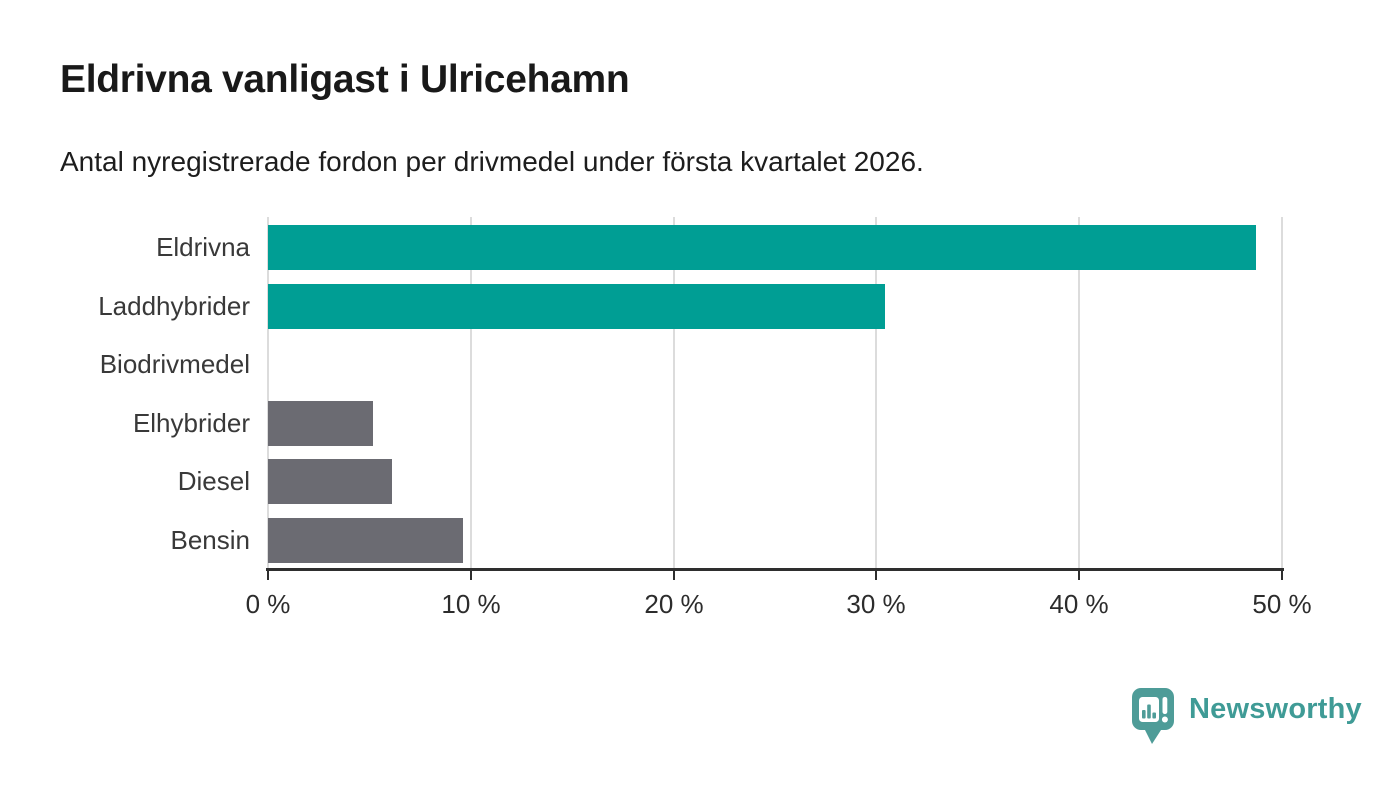  I want to click on x-axis-line, so click(775, 569).